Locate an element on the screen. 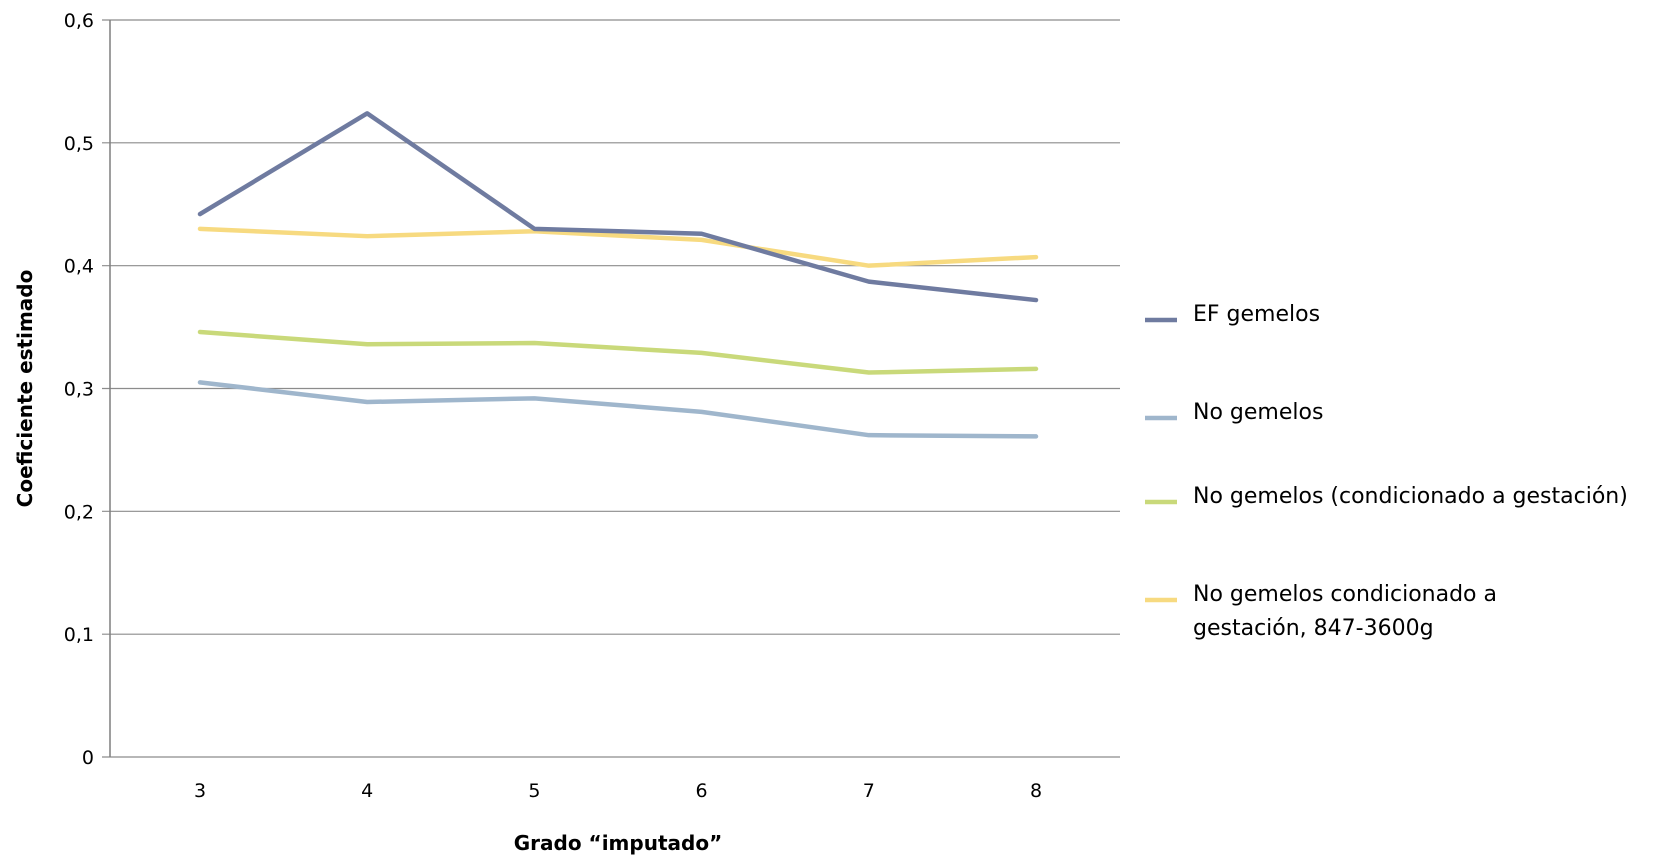 The width and height of the screenshot is (1669, 861). x-axis-ticks: 3 4 5 6 7 8 is located at coordinates (618, 791).